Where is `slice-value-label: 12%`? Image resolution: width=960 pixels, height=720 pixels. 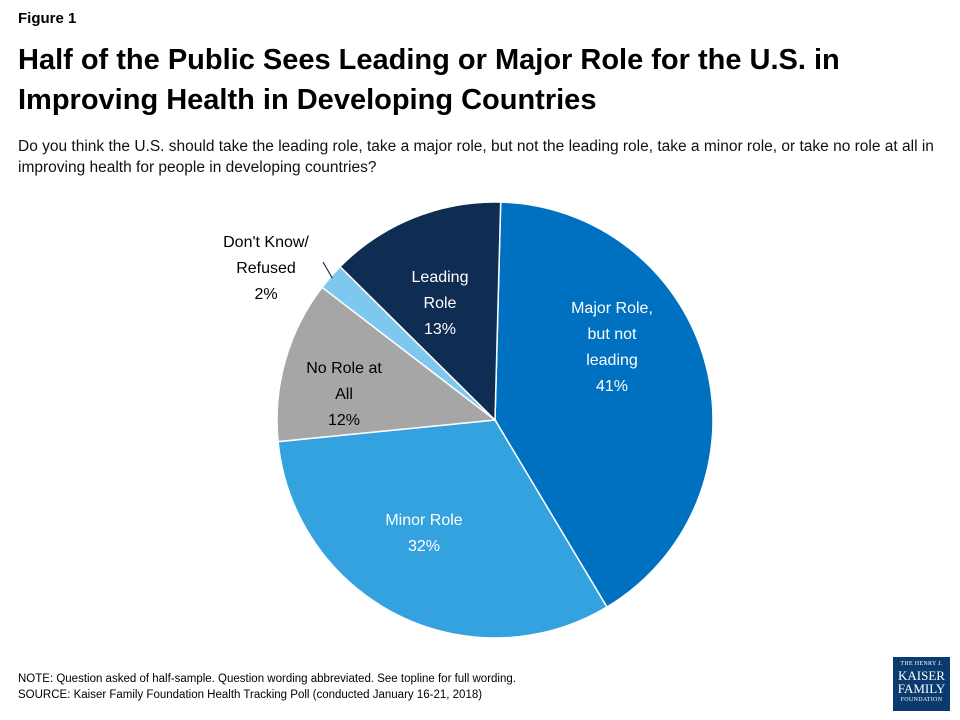 slice-value-label: 12% is located at coordinates (344, 420).